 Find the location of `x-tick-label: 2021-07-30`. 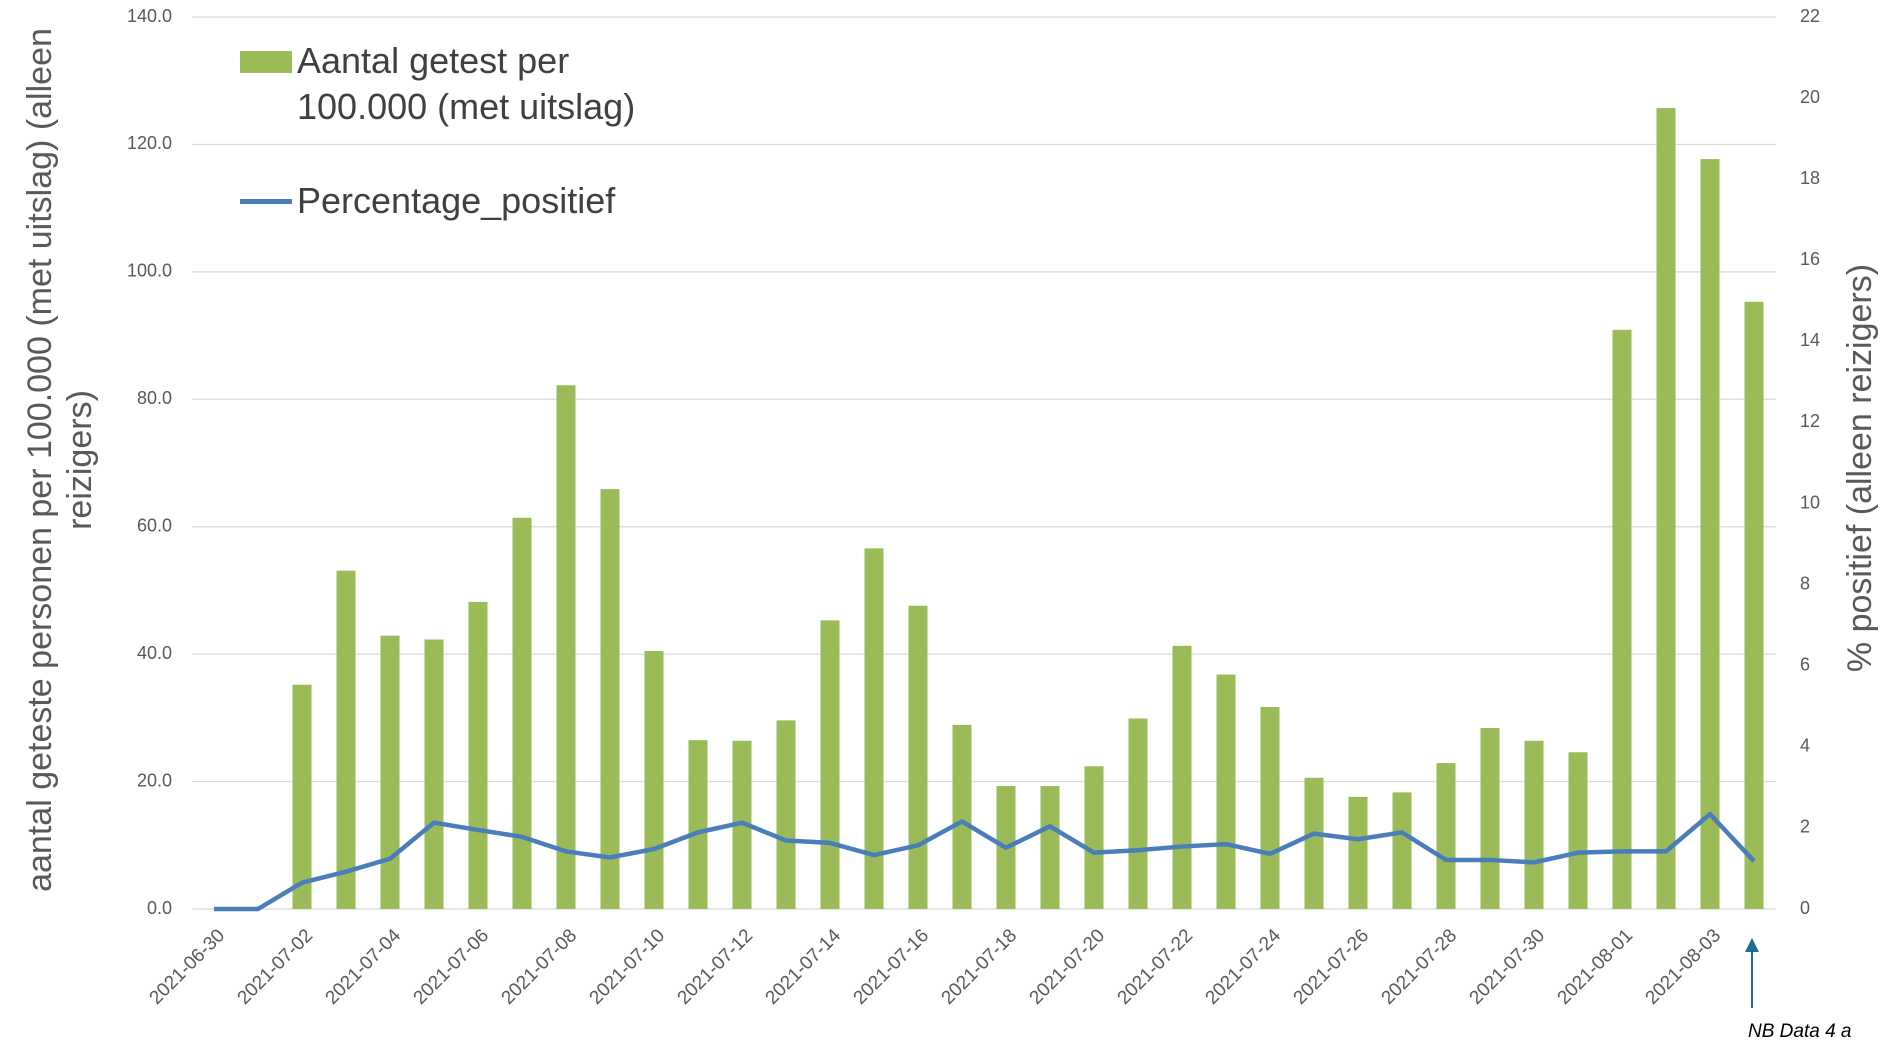

x-tick-label: 2021-07-30 is located at coordinates (1507, 967).